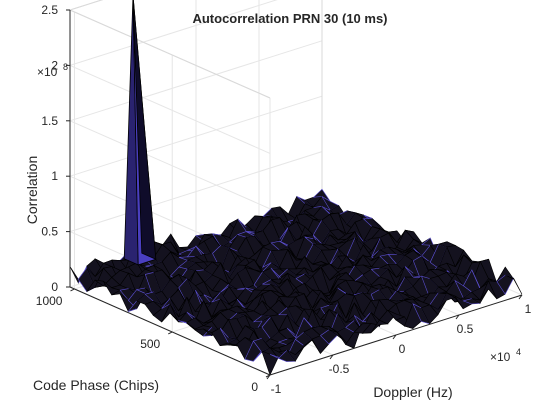 This screenshot has height=420, width=560. Describe the element at coordinates (49, 121) in the screenshot. I see `z-tick-label: 1.5` at that location.